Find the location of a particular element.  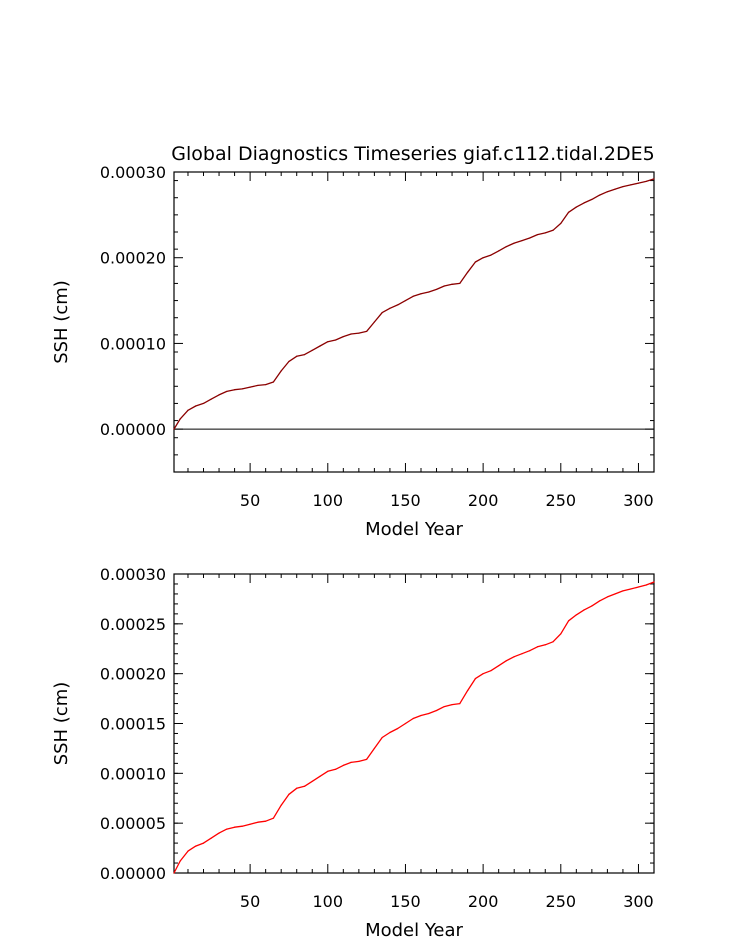

y-tick-label: 0.00000 is located at coordinates (133, 429).